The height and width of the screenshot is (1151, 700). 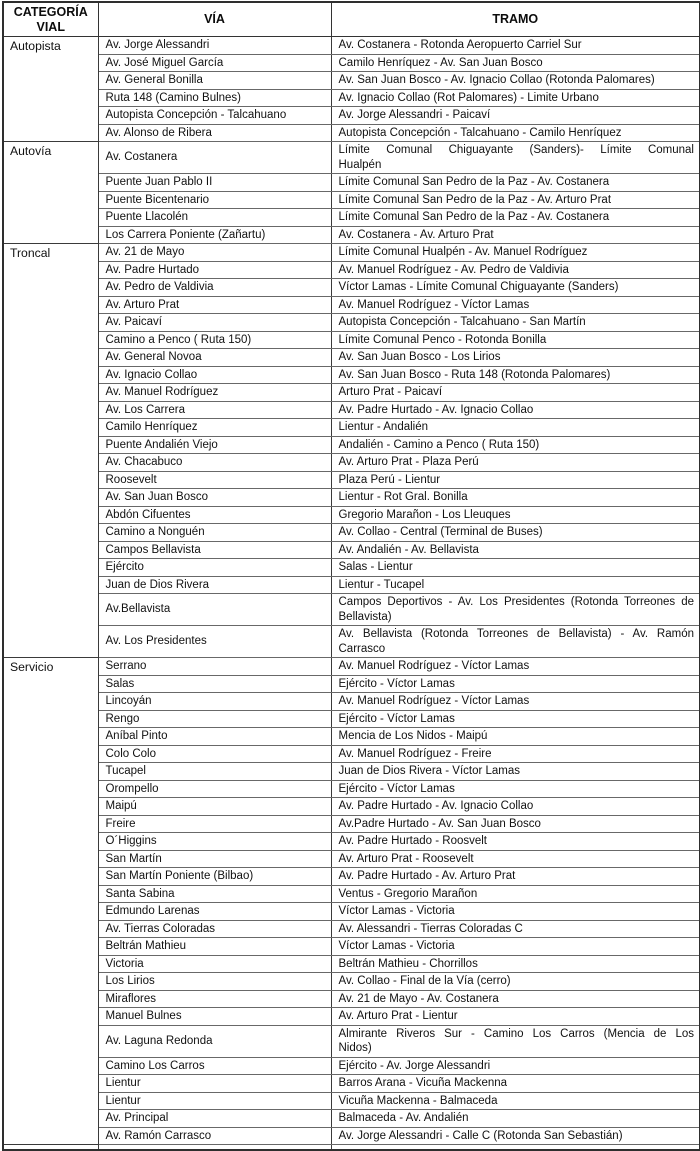 What do you see at coordinates (214, 584) in the screenshot?
I see `via-cell: Juan de Dios Rivera` at bounding box center [214, 584].